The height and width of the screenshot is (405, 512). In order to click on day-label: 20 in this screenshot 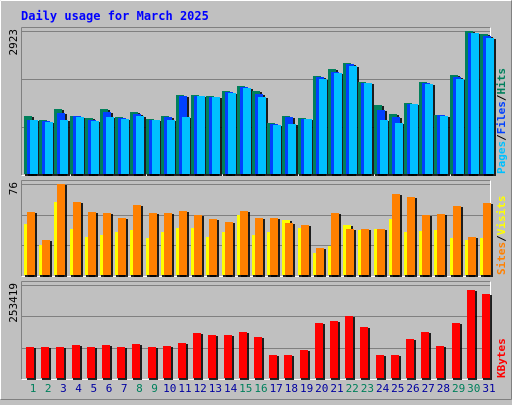, I will do `click(321, 388)`.